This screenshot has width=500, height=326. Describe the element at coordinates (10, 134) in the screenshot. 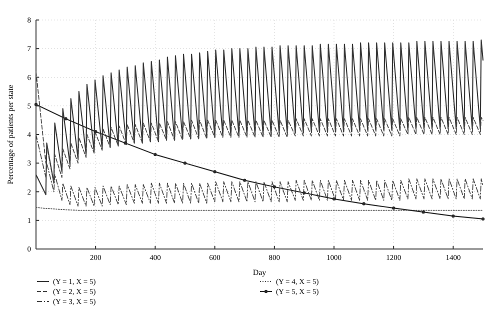

I see `y-axis-title: Percentage of patients per state` at that location.